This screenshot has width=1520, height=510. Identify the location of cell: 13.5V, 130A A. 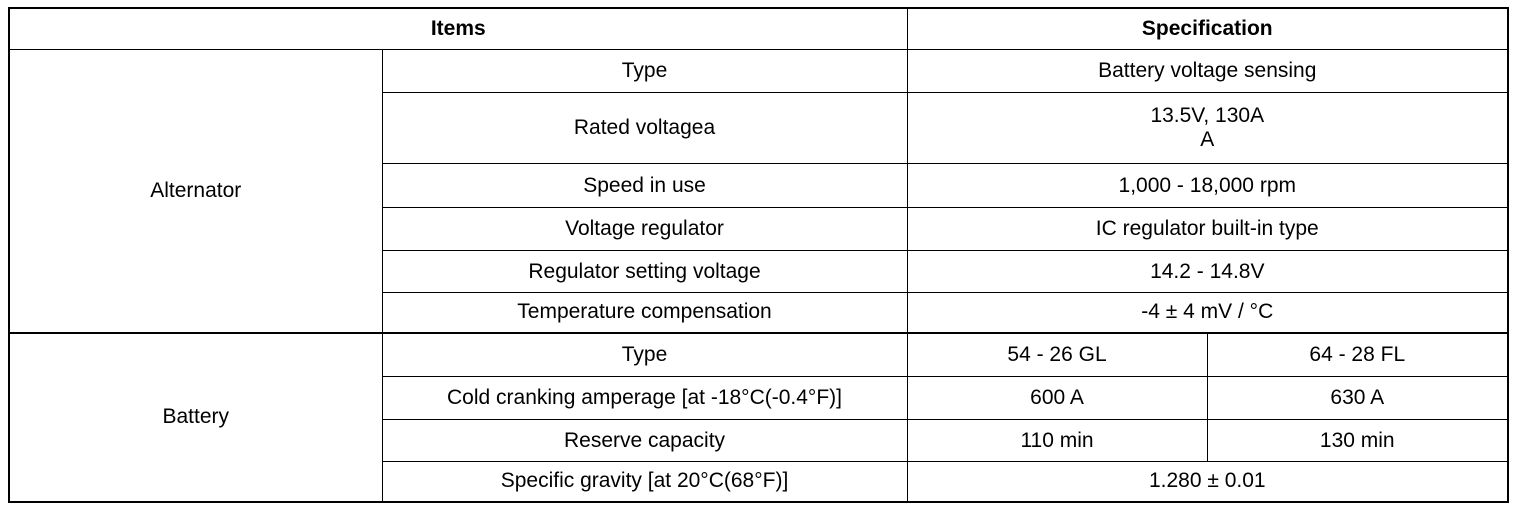
(1207, 128).